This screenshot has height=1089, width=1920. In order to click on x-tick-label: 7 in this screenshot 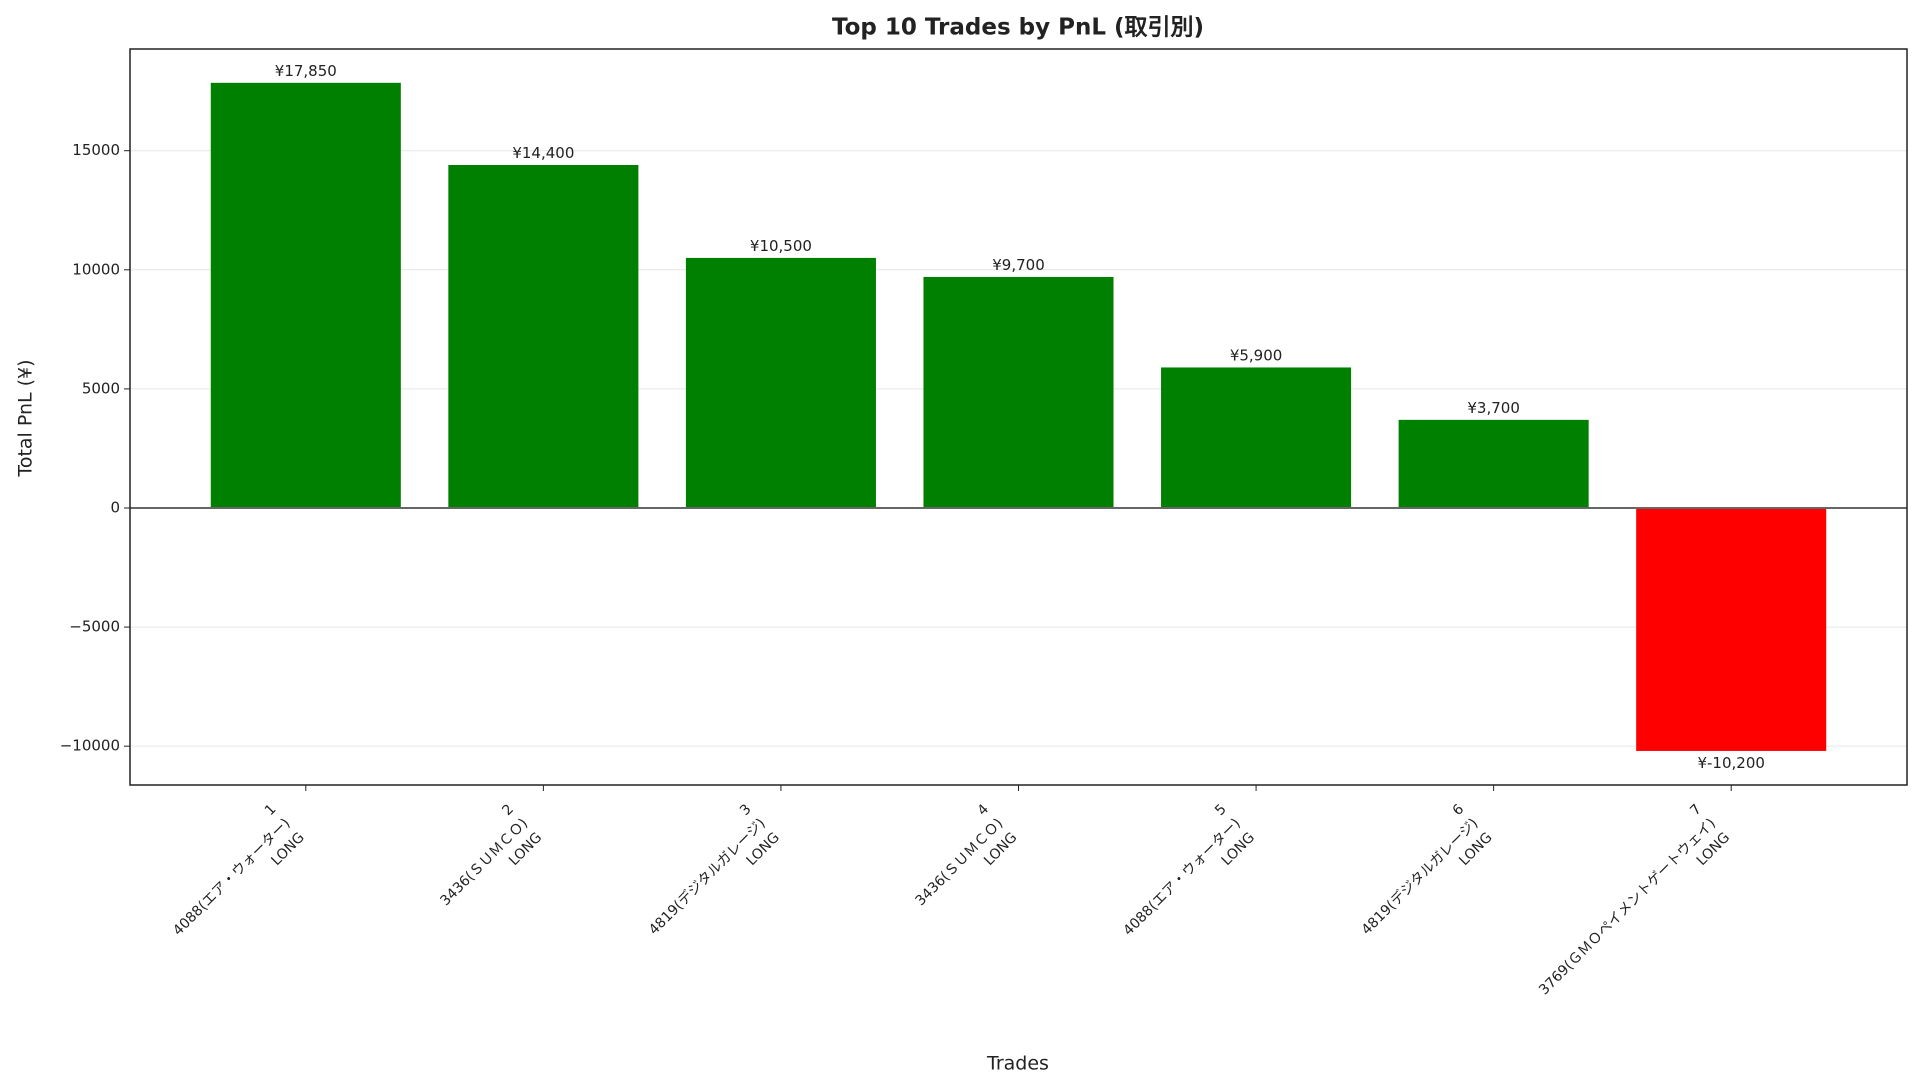, I will do `click(1696, 810)`.